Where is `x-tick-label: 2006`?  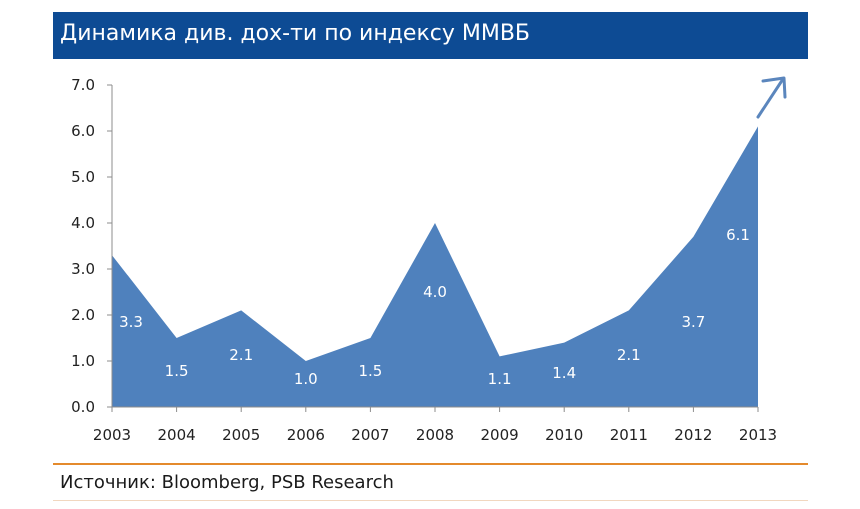 x-tick-label: 2006 is located at coordinates (306, 435).